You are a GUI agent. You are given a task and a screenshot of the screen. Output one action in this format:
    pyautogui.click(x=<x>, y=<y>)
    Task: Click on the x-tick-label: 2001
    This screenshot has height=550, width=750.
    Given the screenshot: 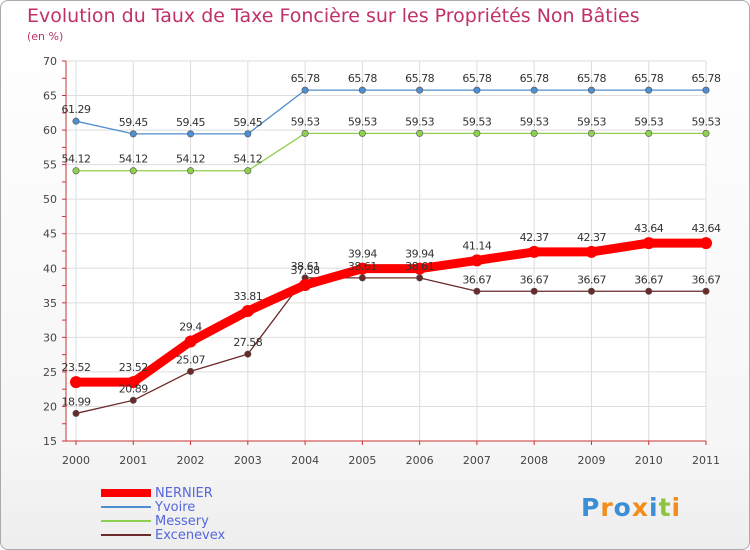 What is the action you would take?
    pyautogui.click(x=133, y=460)
    